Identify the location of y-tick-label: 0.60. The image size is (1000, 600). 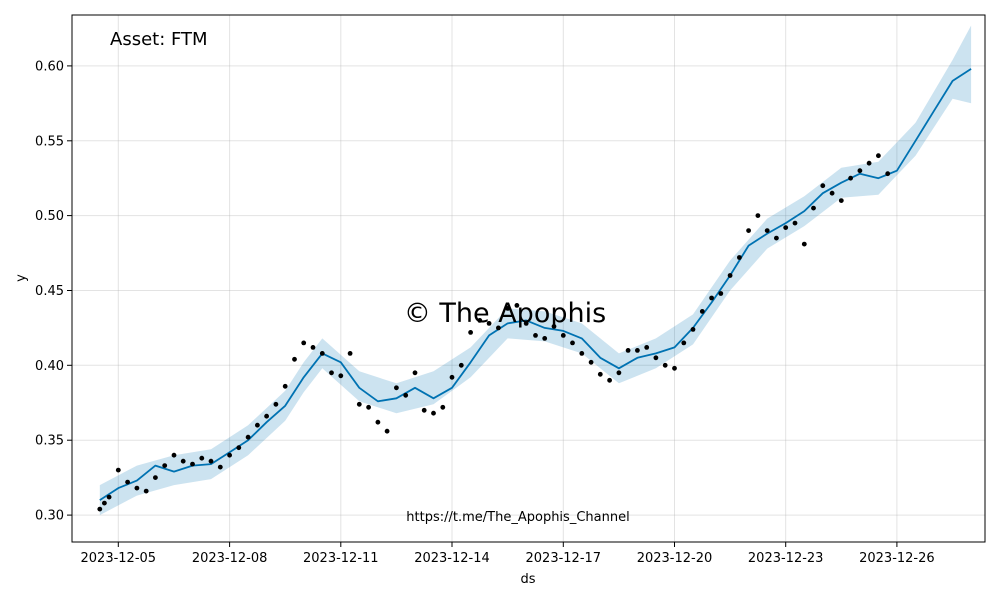
(49, 66).